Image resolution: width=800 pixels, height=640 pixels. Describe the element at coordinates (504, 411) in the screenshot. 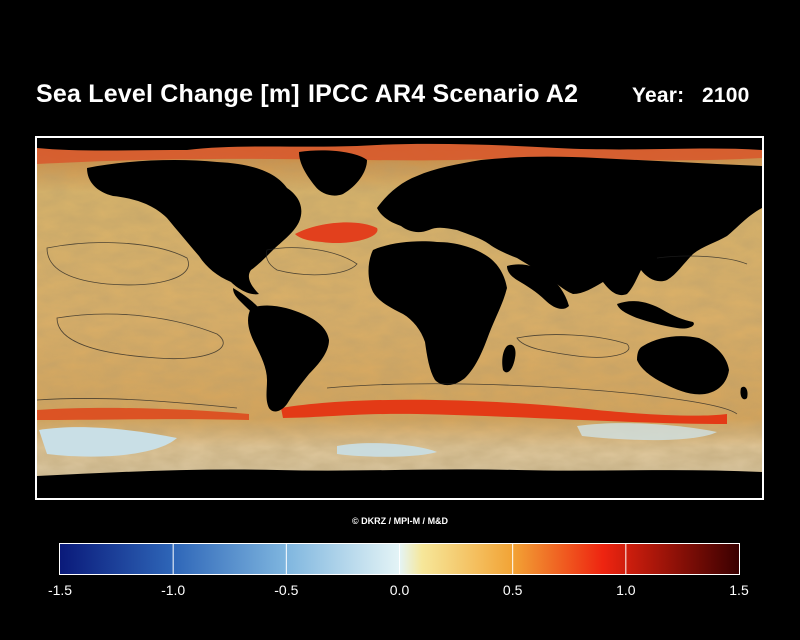

I see `southern-ocean-red-band` at that location.